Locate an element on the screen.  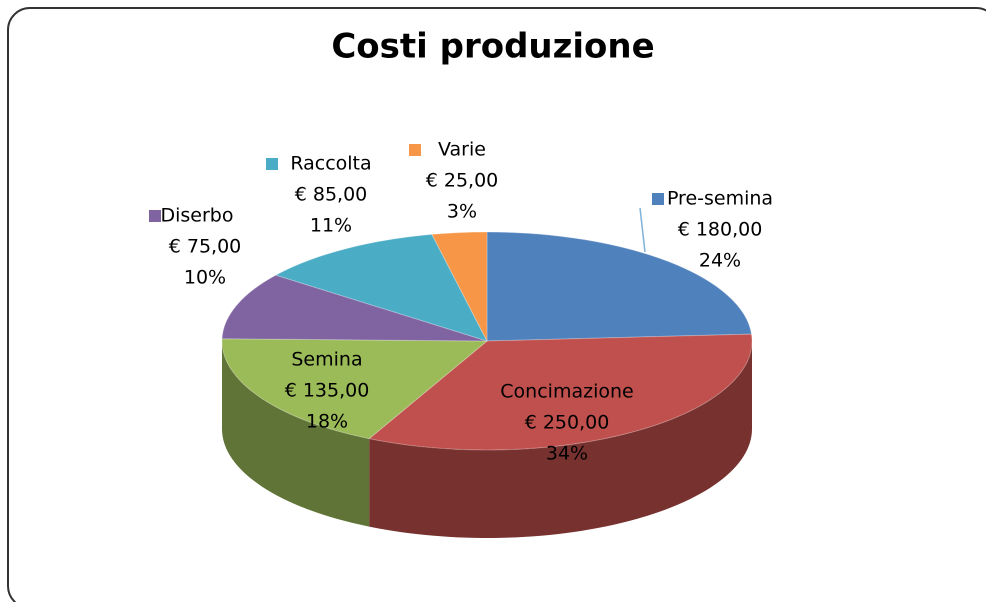
leader-line is located at coordinates (642, 230).